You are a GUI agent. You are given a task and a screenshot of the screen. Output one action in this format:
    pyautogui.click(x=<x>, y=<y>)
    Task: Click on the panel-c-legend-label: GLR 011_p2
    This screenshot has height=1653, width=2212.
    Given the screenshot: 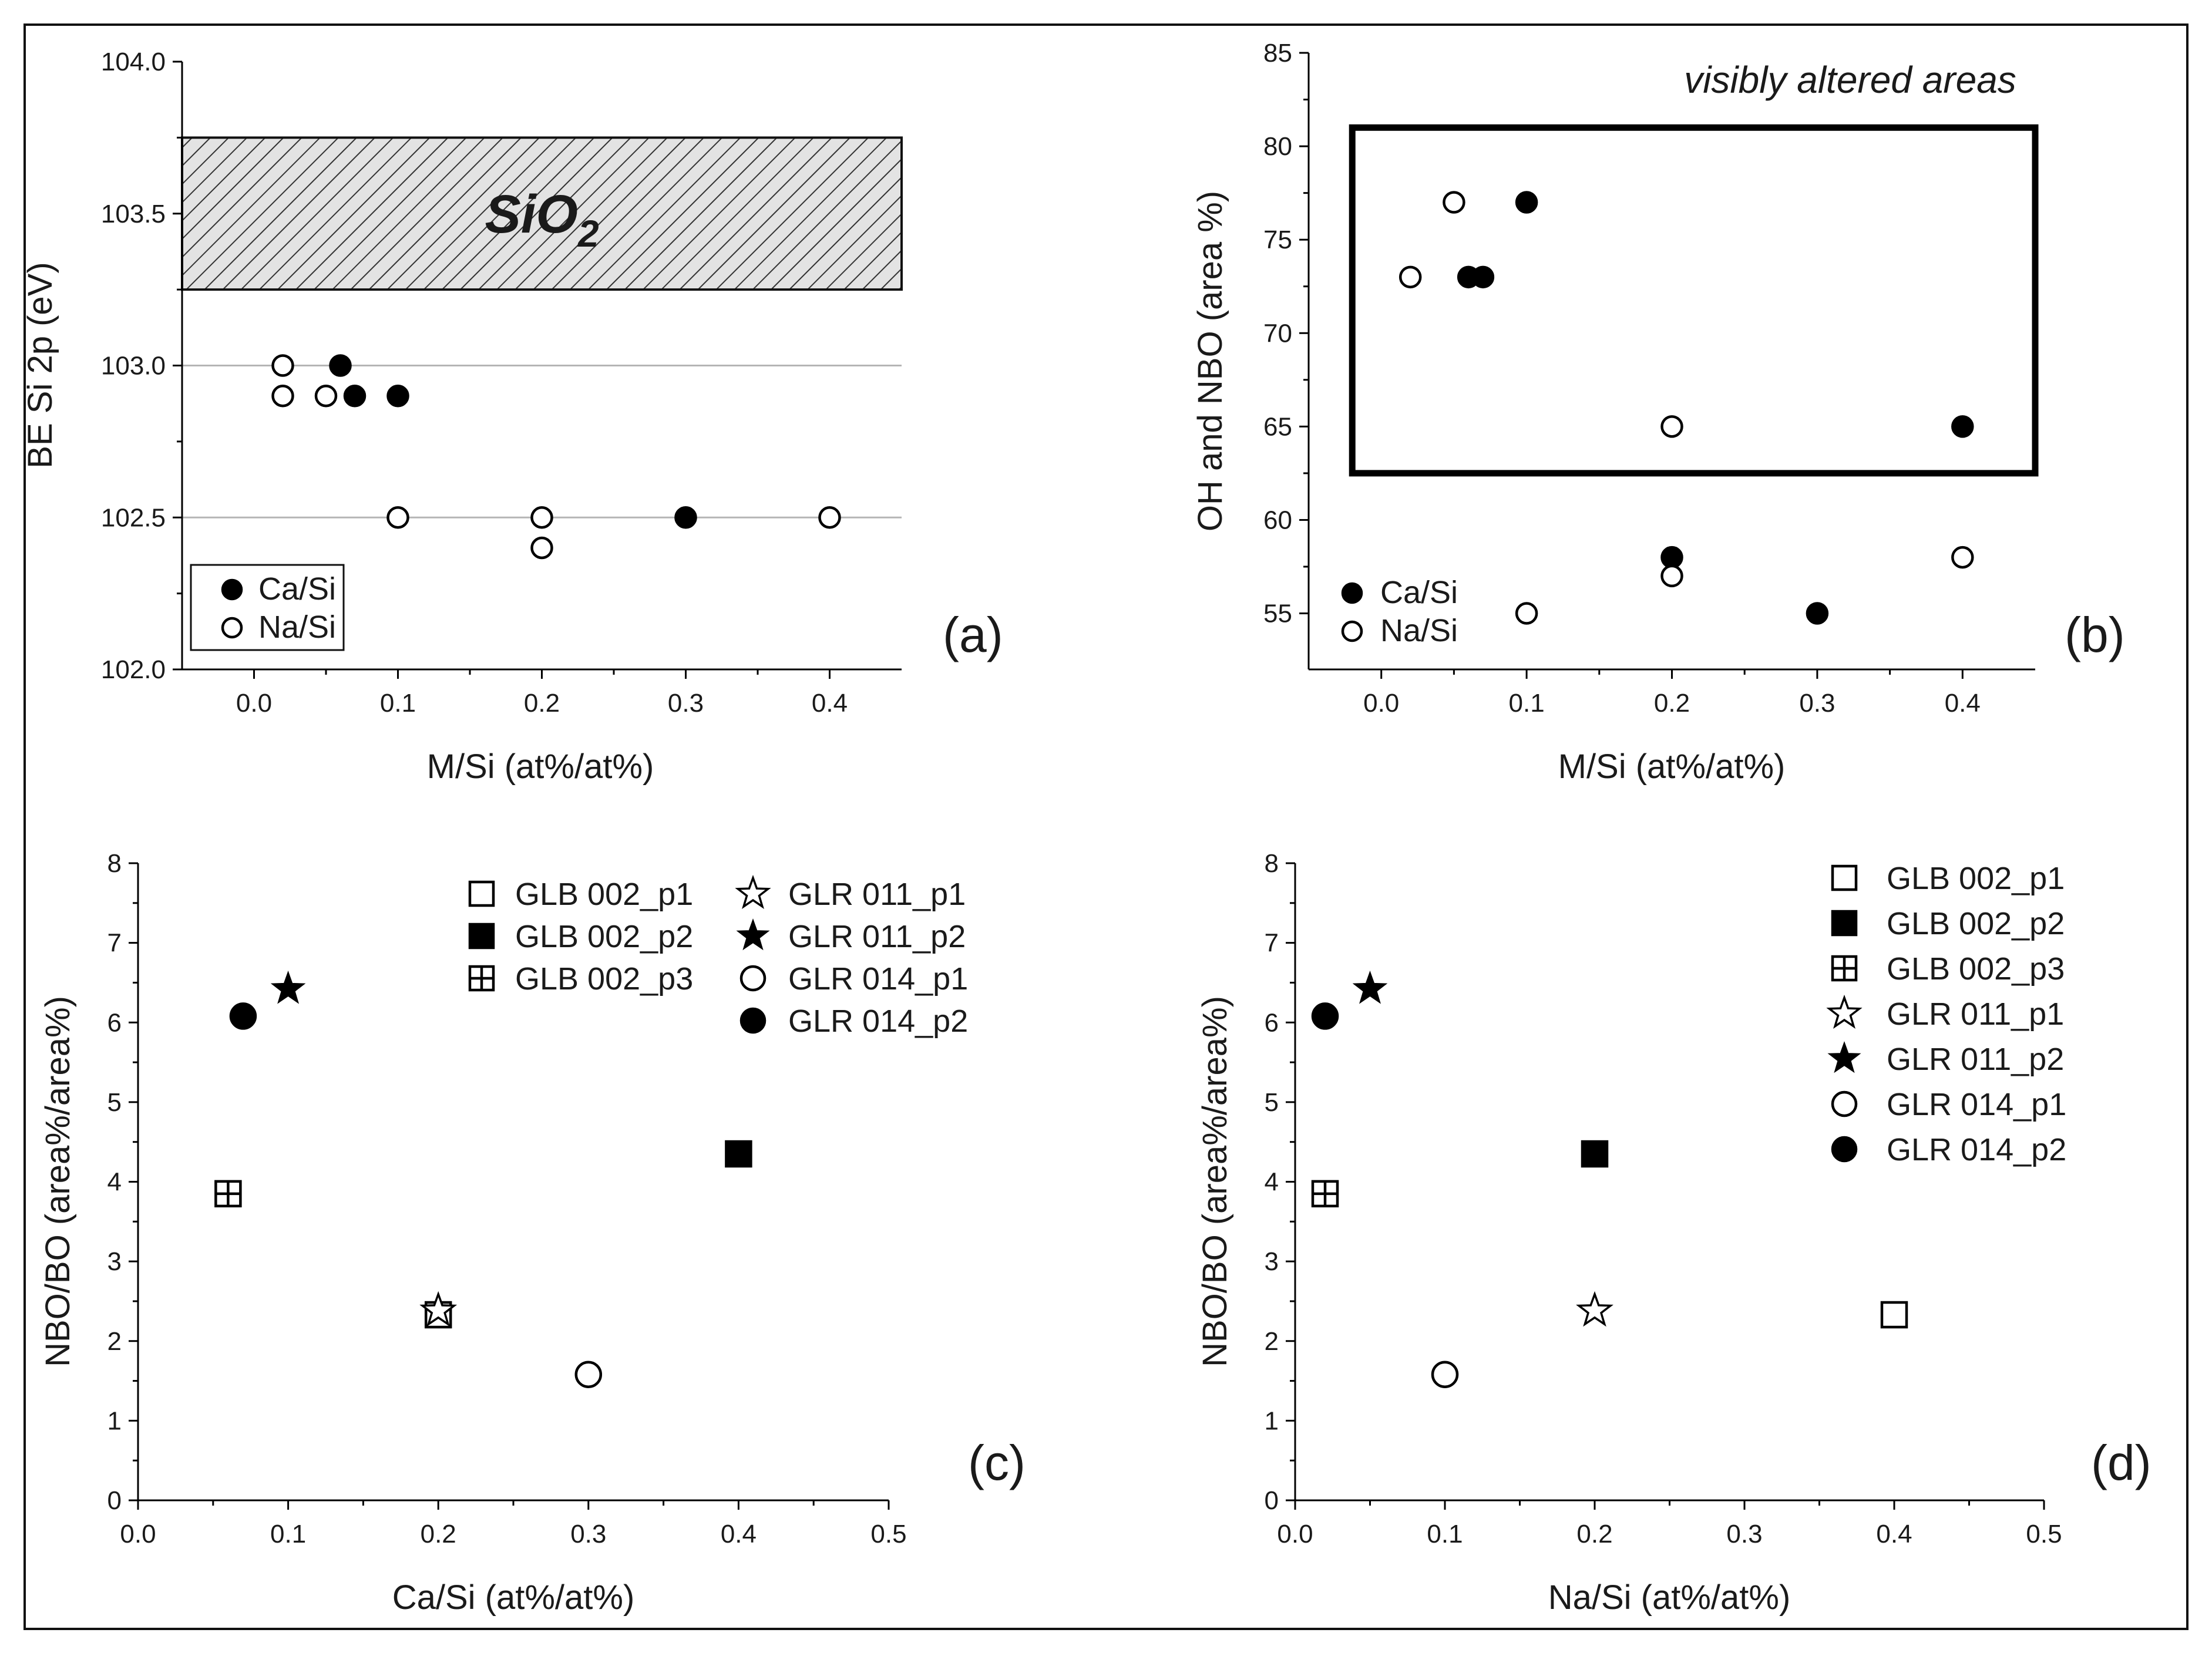 What is the action you would take?
    pyautogui.click(x=877, y=936)
    